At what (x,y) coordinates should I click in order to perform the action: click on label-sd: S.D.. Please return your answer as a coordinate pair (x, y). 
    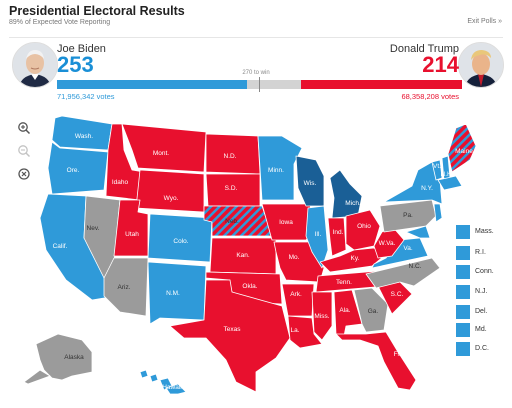
    Looking at the image, I should click on (231, 188).